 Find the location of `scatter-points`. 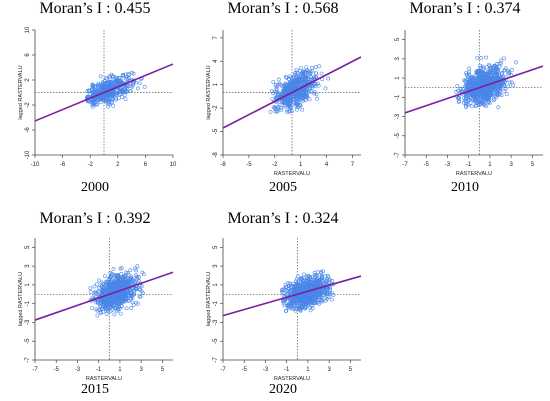

scatter-points is located at coordinates (486, 82).